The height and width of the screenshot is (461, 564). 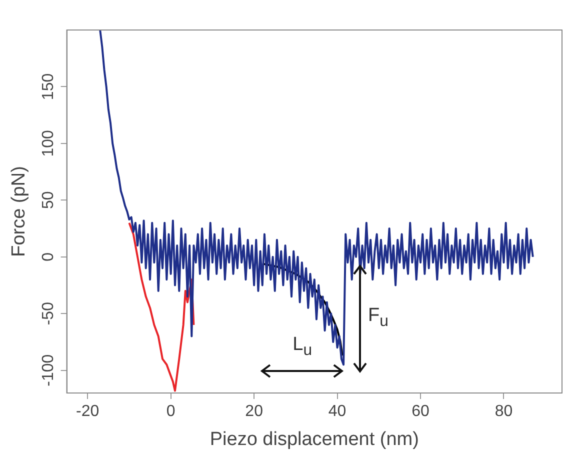 What do you see at coordinates (254, 411) in the screenshot?
I see `x-tick-label: 20` at bounding box center [254, 411].